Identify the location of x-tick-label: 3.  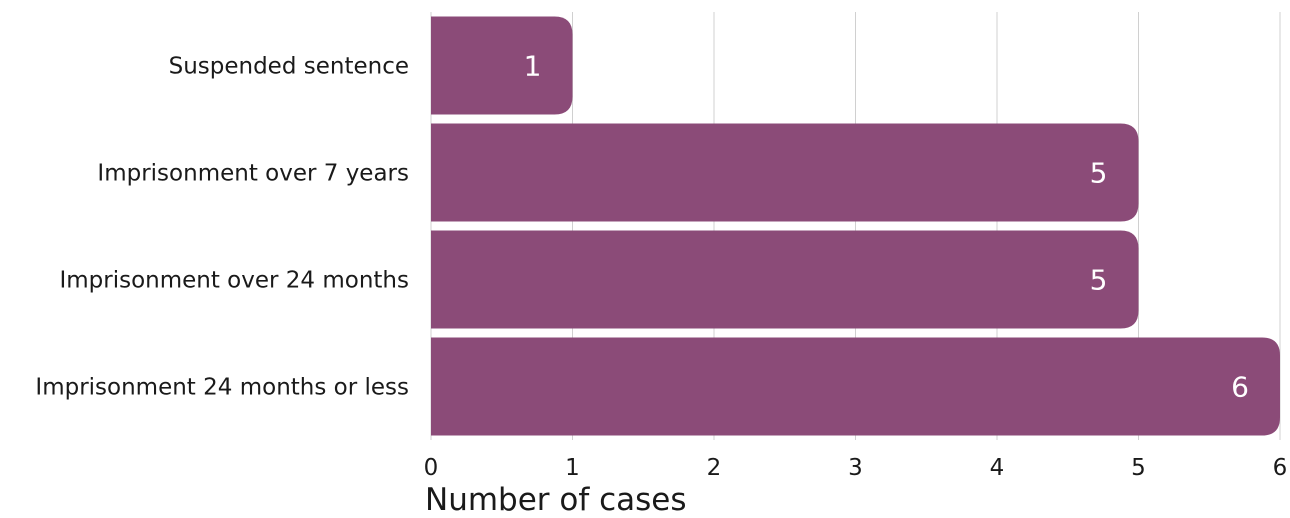
(855, 468).